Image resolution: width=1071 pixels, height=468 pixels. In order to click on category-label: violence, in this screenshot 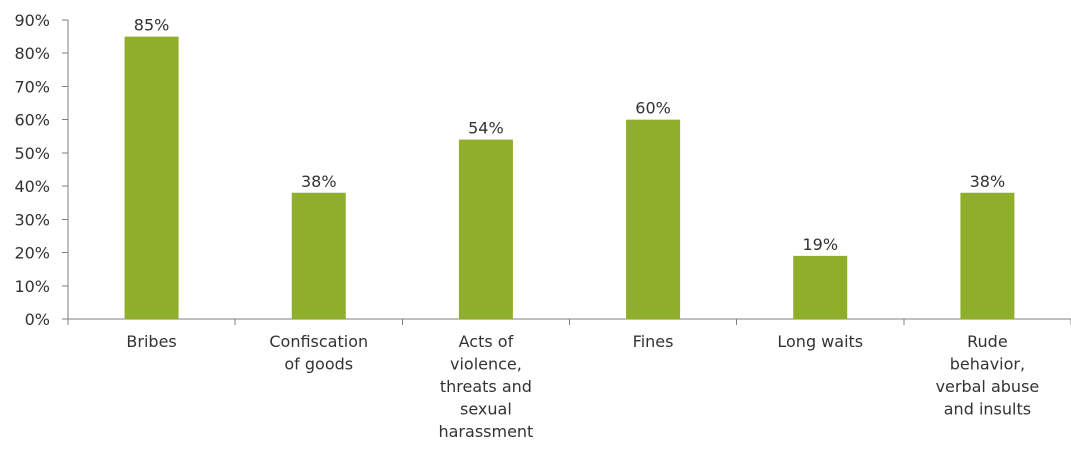, I will do `click(486, 364)`.